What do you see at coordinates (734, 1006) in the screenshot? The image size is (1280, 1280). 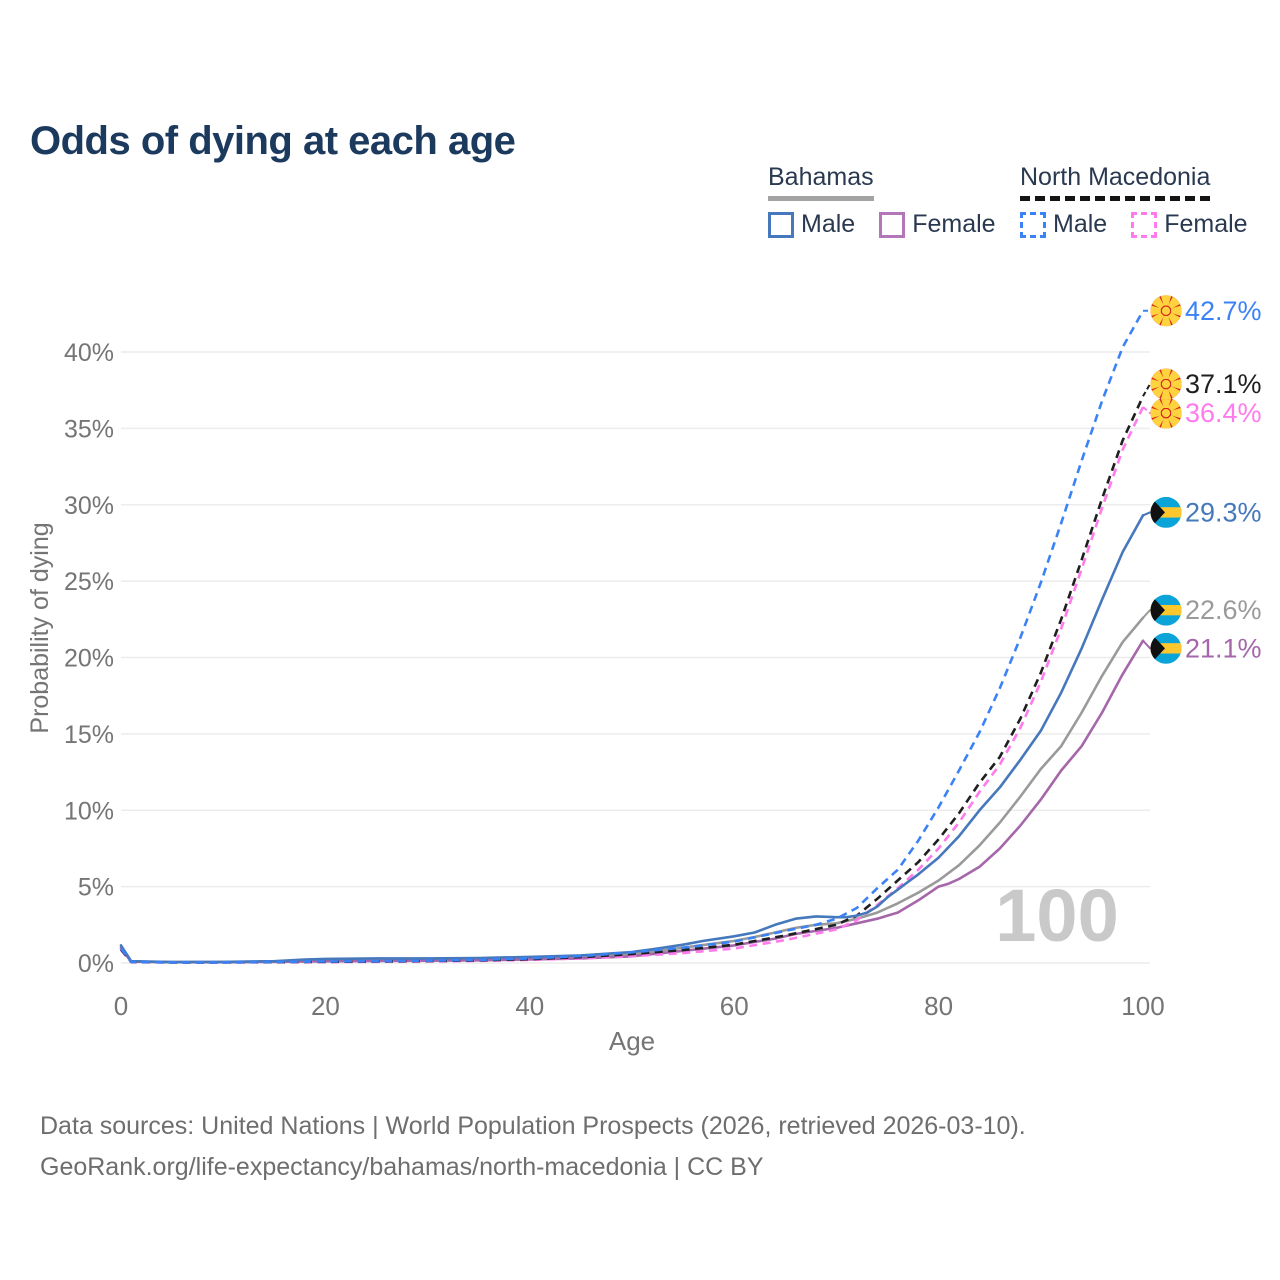 I see `x-tick-label: 60` at bounding box center [734, 1006].